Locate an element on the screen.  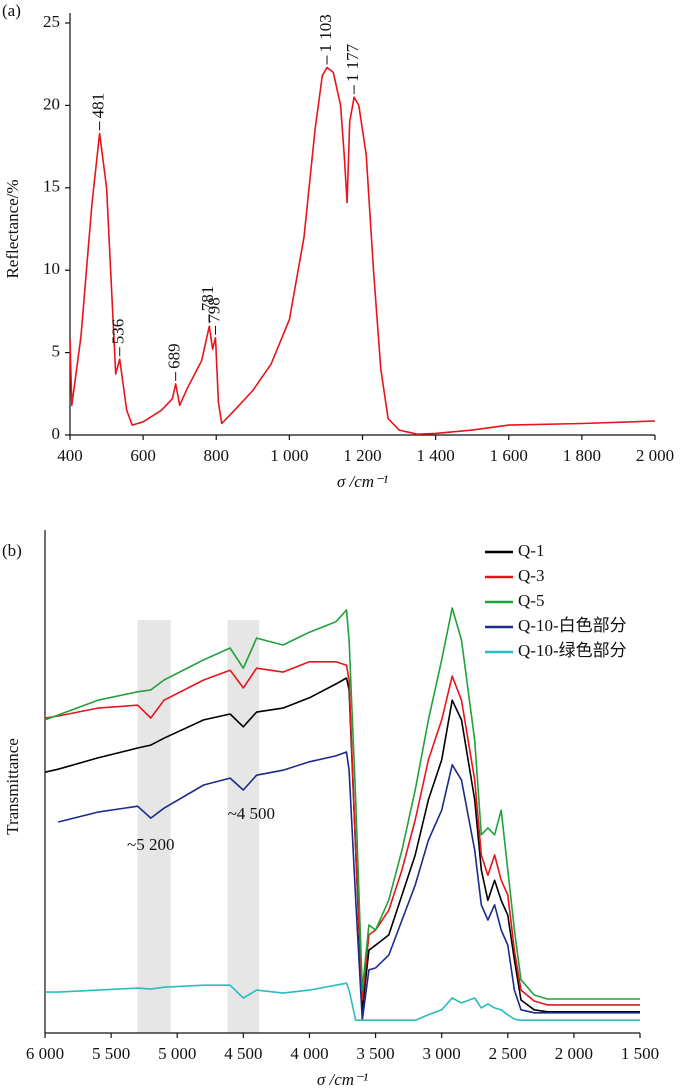
legend-label: Q-3 is located at coordinates (531, 575).